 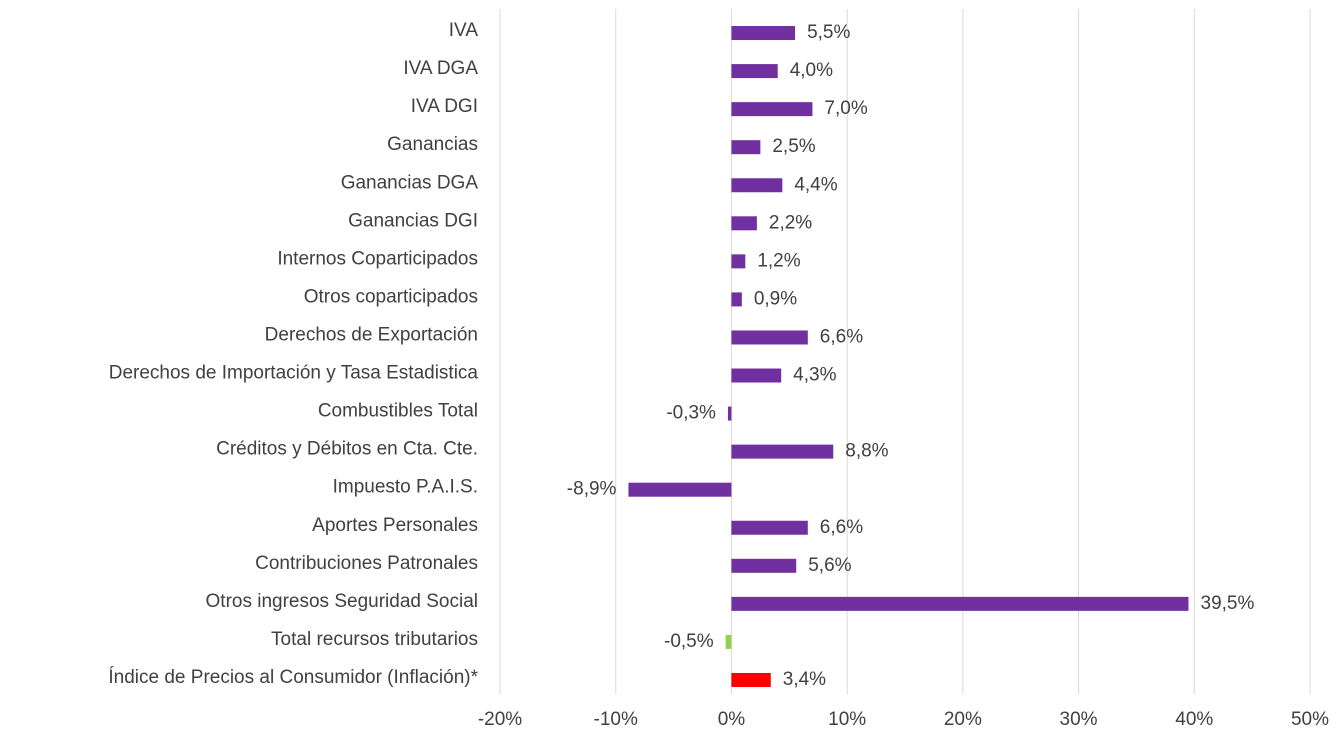 I want to click on x-tick-label: 0%, so click(x=732, y=719).